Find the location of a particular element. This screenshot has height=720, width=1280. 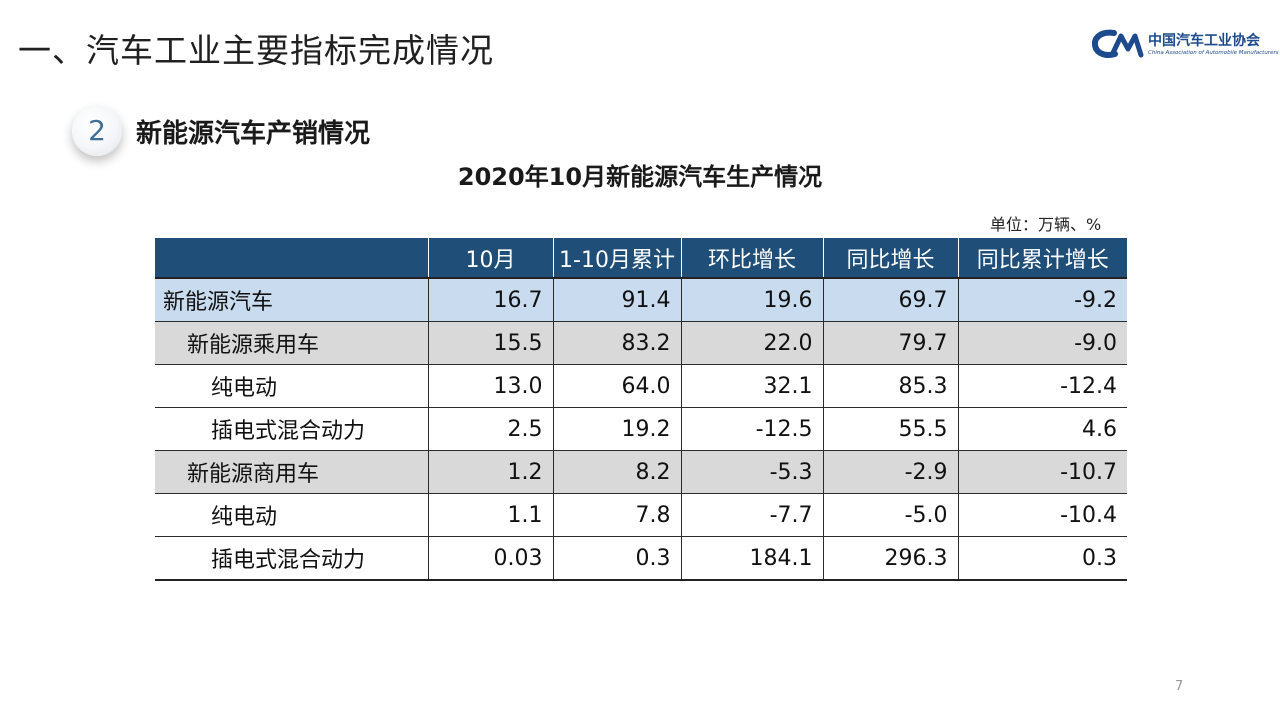

table-cell: 1.2 is located at coordinates (490, 472).